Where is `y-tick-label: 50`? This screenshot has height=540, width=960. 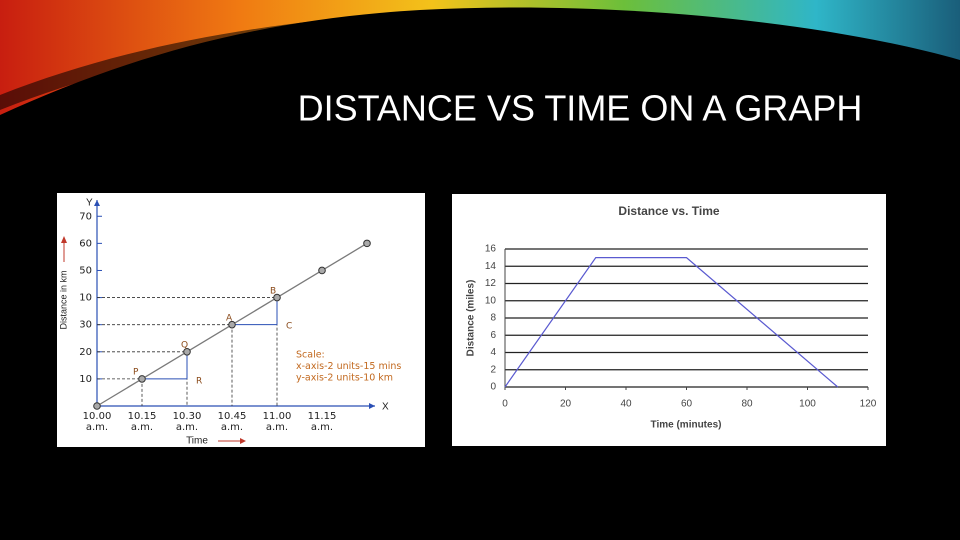
y-tick-label: 50 is located at coordinates (85, 270).